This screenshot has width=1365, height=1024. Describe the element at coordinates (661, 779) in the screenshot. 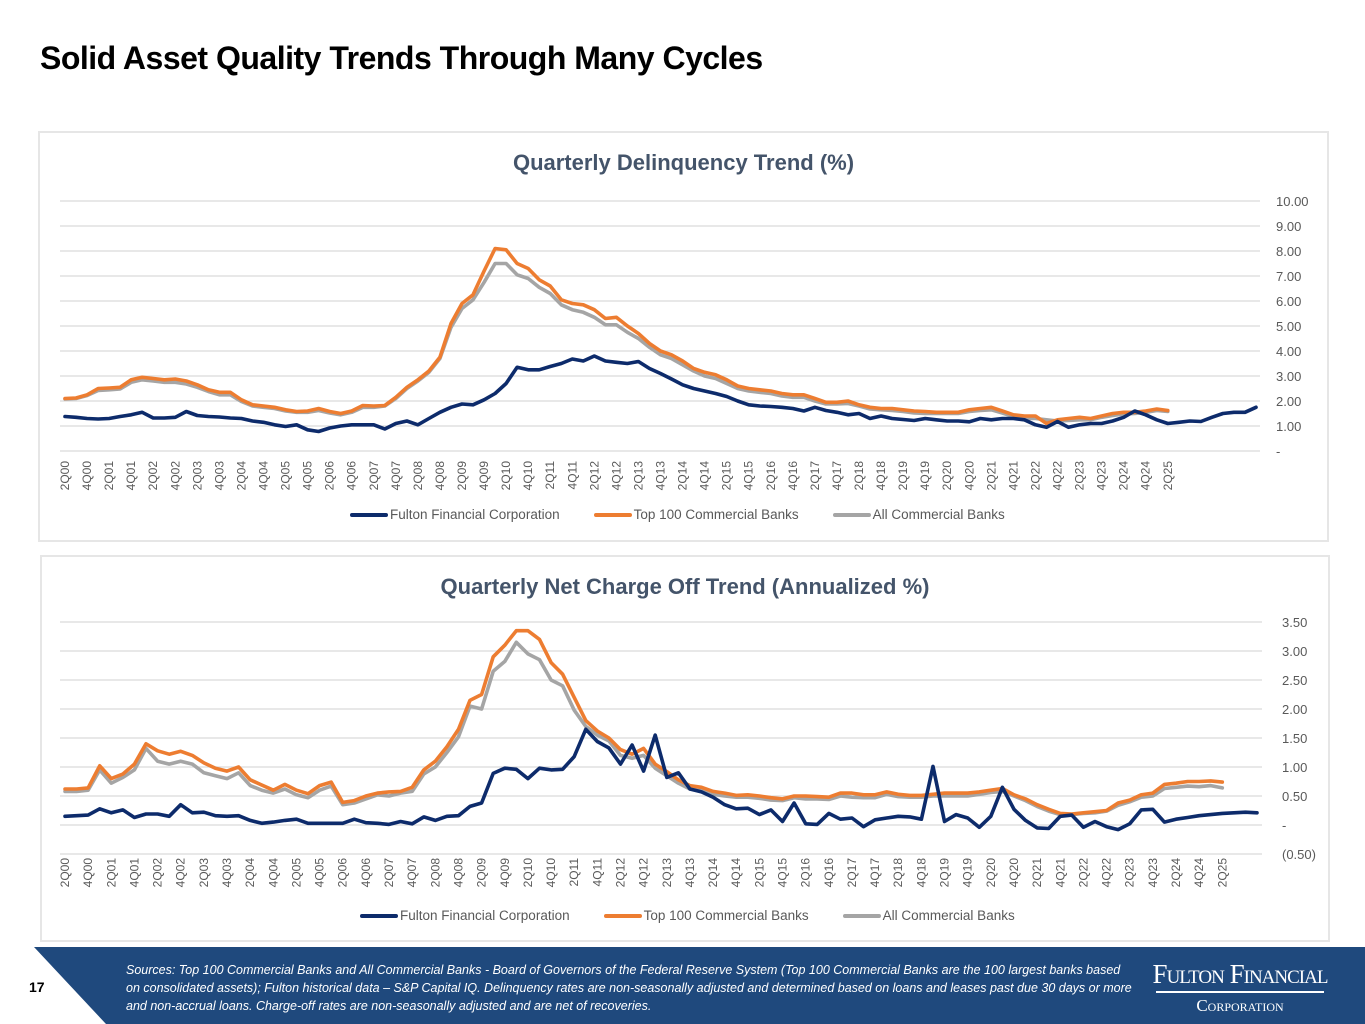

I see `series-line-fulton` at that location.